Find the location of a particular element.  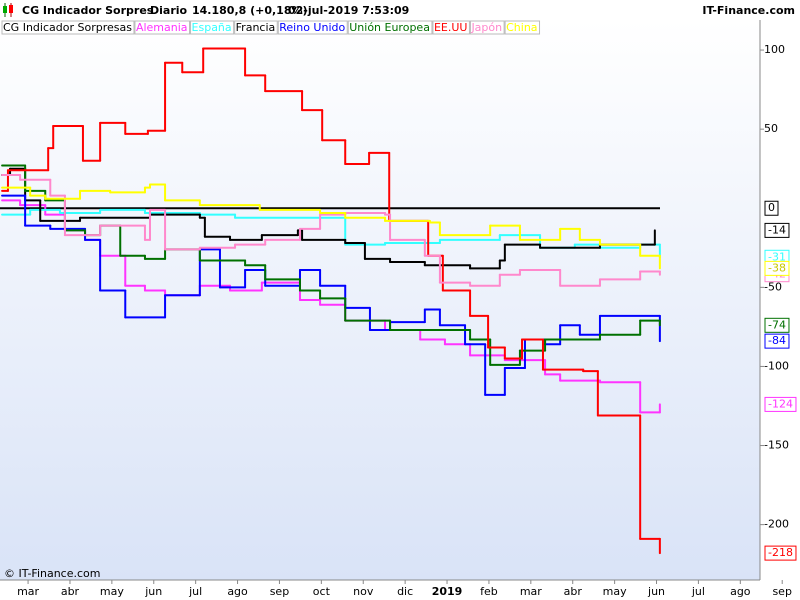

header-datetime: 02-jul-2019 7:53:09 is located at coordinates (348, 10).